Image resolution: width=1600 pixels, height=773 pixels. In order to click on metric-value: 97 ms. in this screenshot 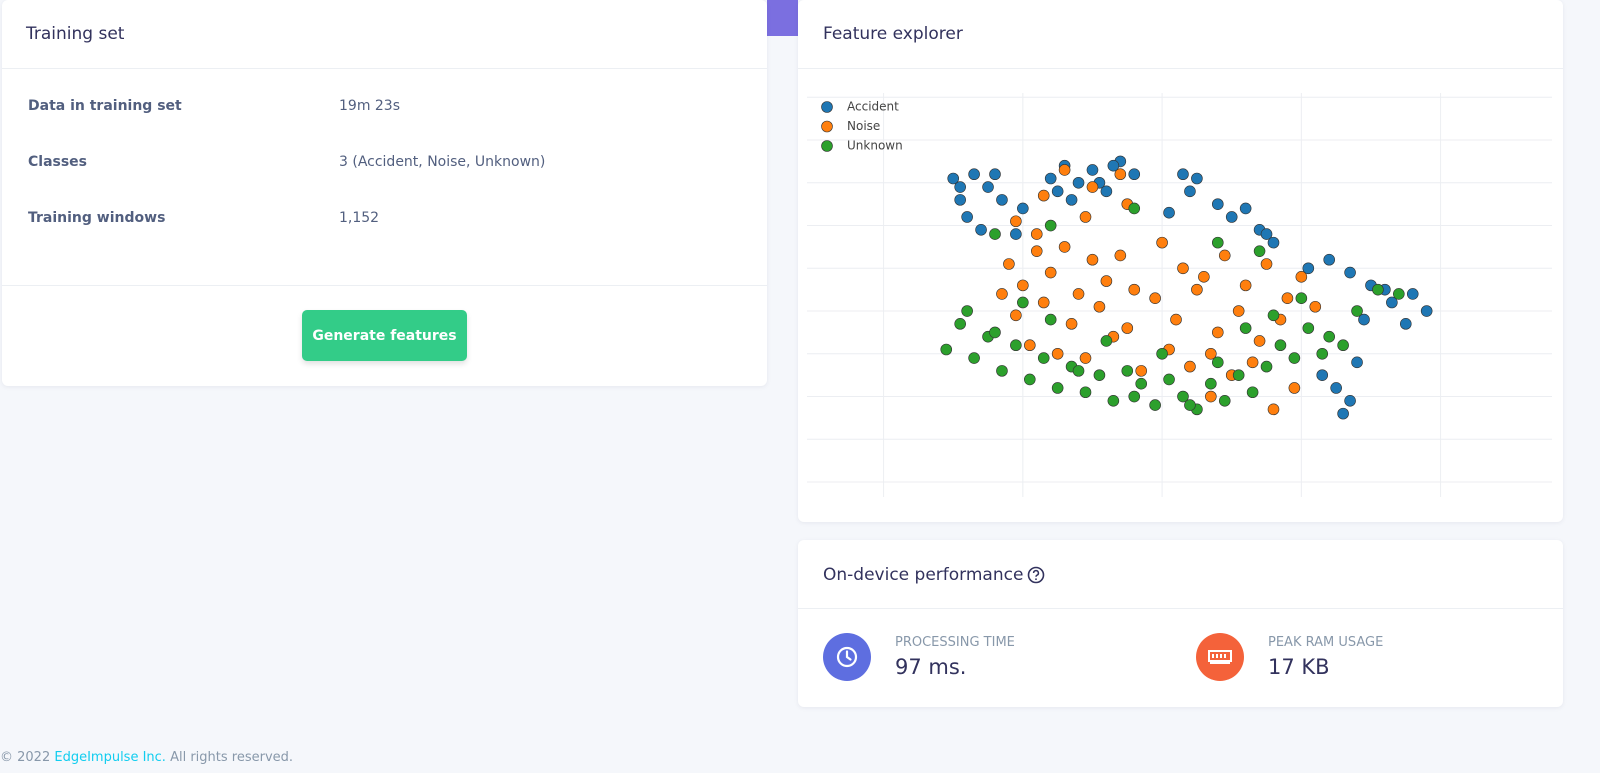, I will do `click(931, 667)`.